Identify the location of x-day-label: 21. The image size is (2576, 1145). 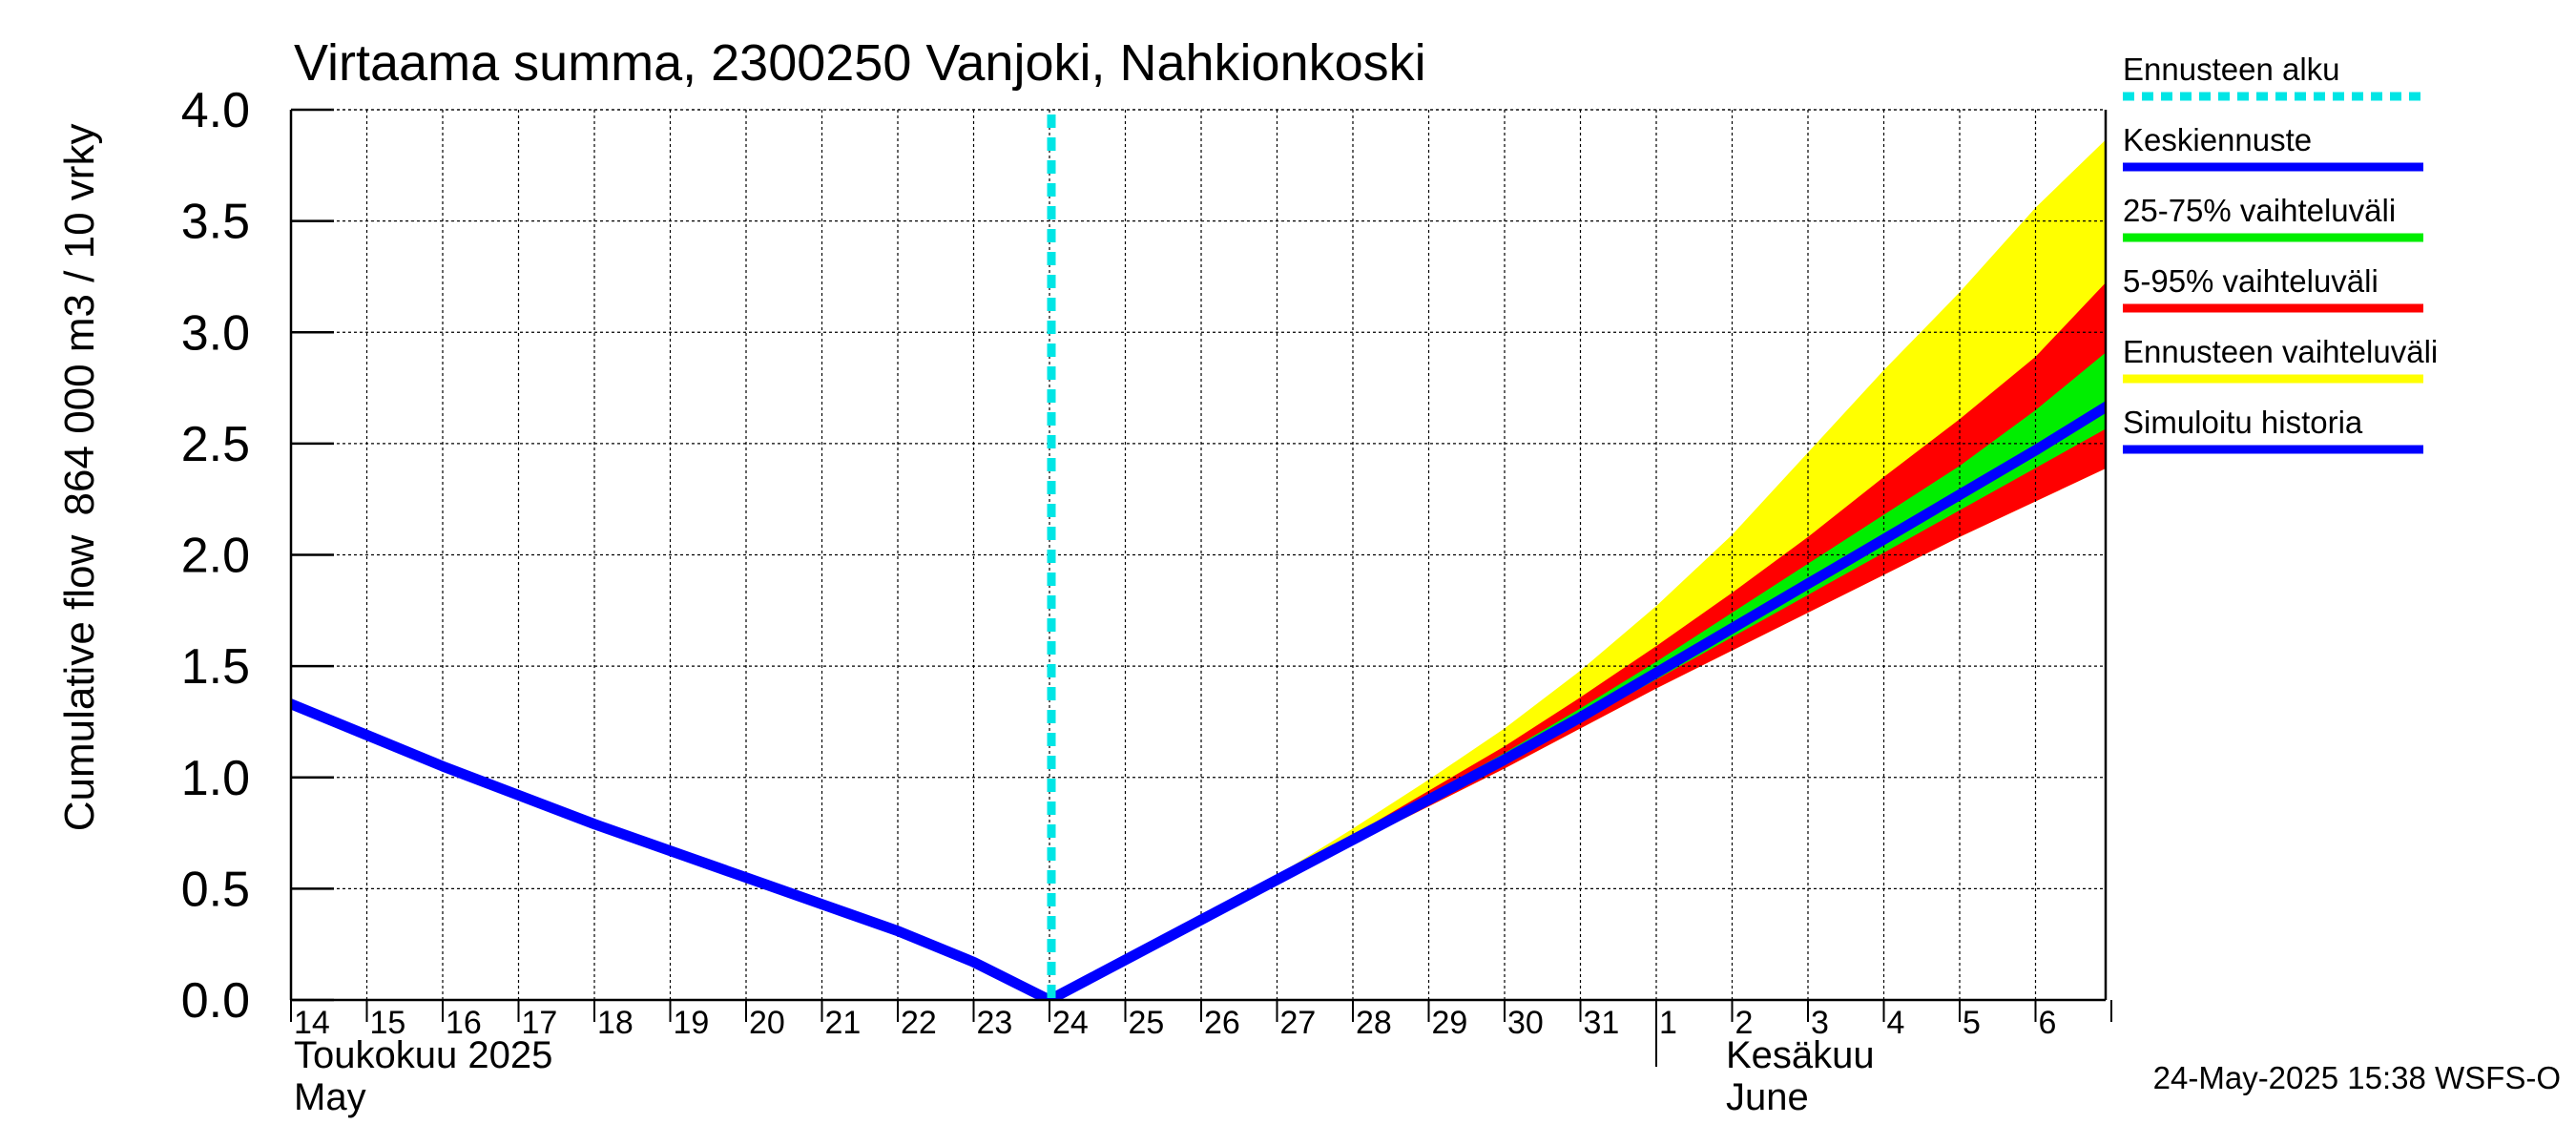
(843, 1023).